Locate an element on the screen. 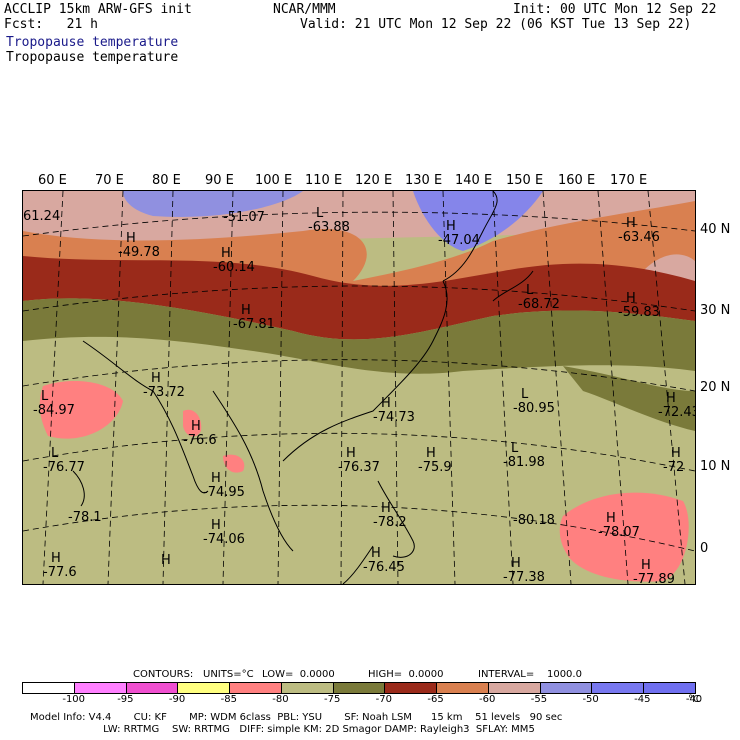 Image resolution: width=740 pixels, height=740 pixels. contours-label: CONTOURS: is located at coordinates (163, 674).